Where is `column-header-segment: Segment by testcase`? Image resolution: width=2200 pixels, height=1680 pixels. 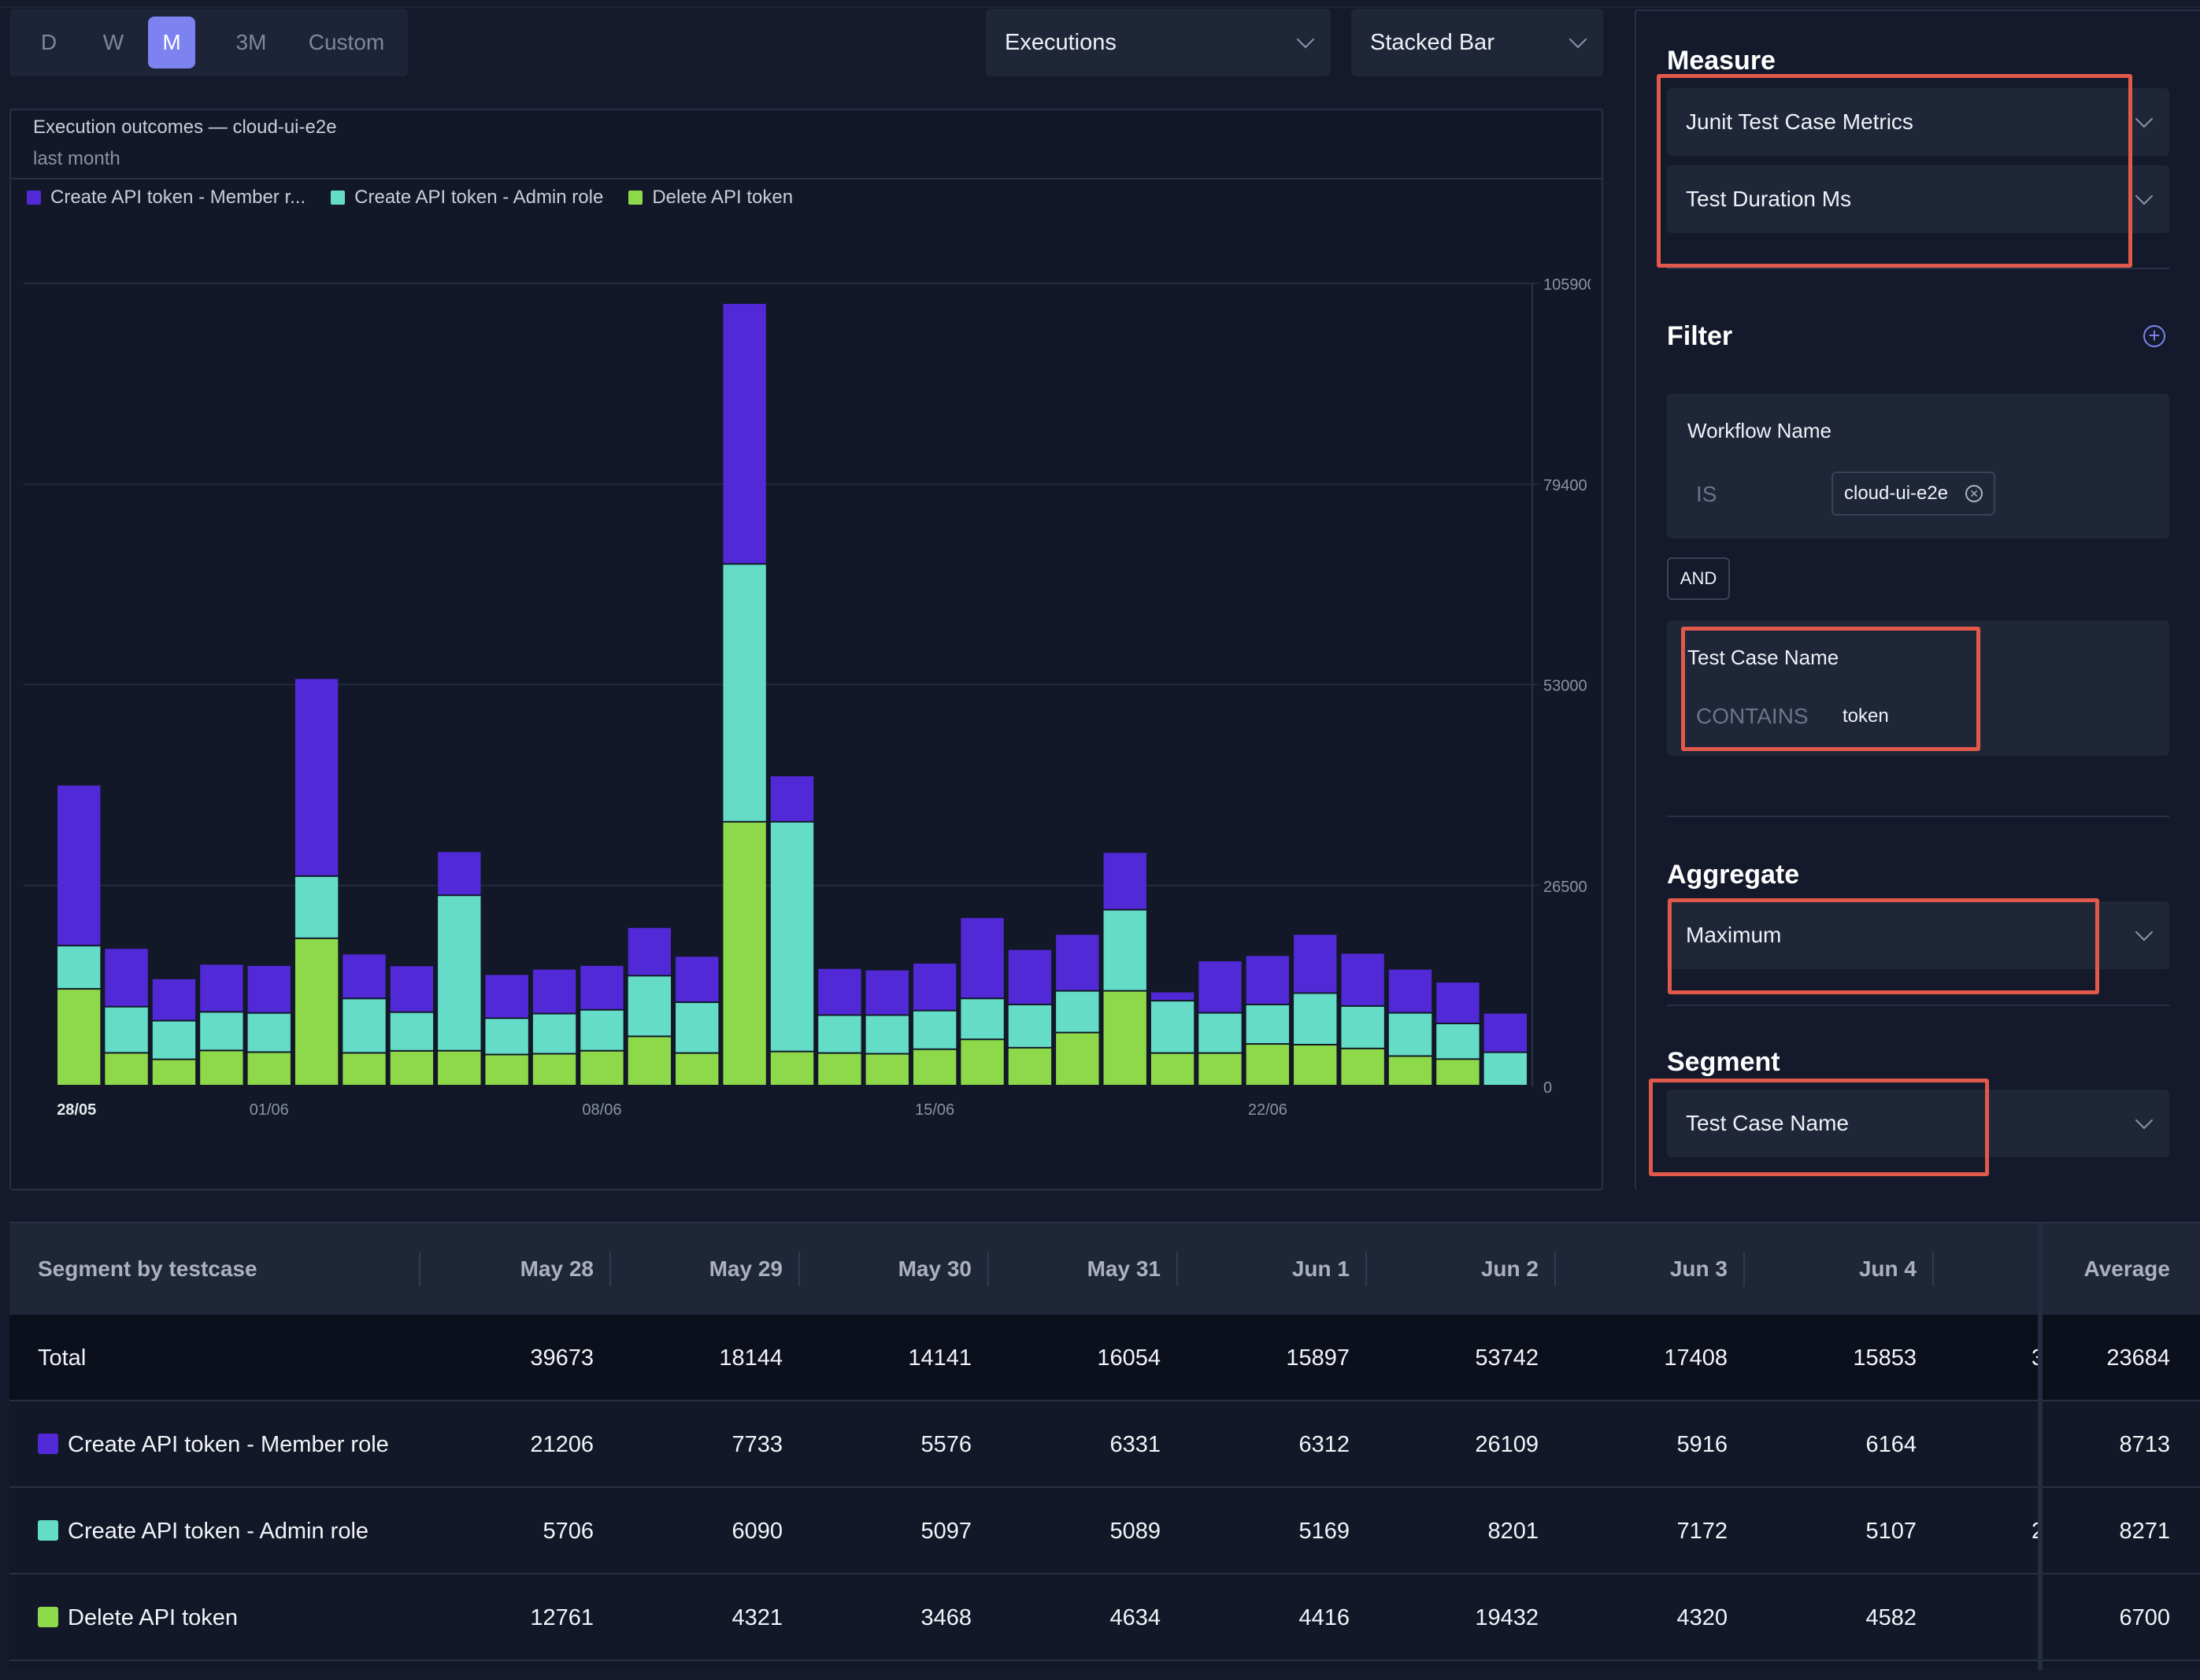 column-header-segment: Segment by testcase is located at coordinates (147, 1268).